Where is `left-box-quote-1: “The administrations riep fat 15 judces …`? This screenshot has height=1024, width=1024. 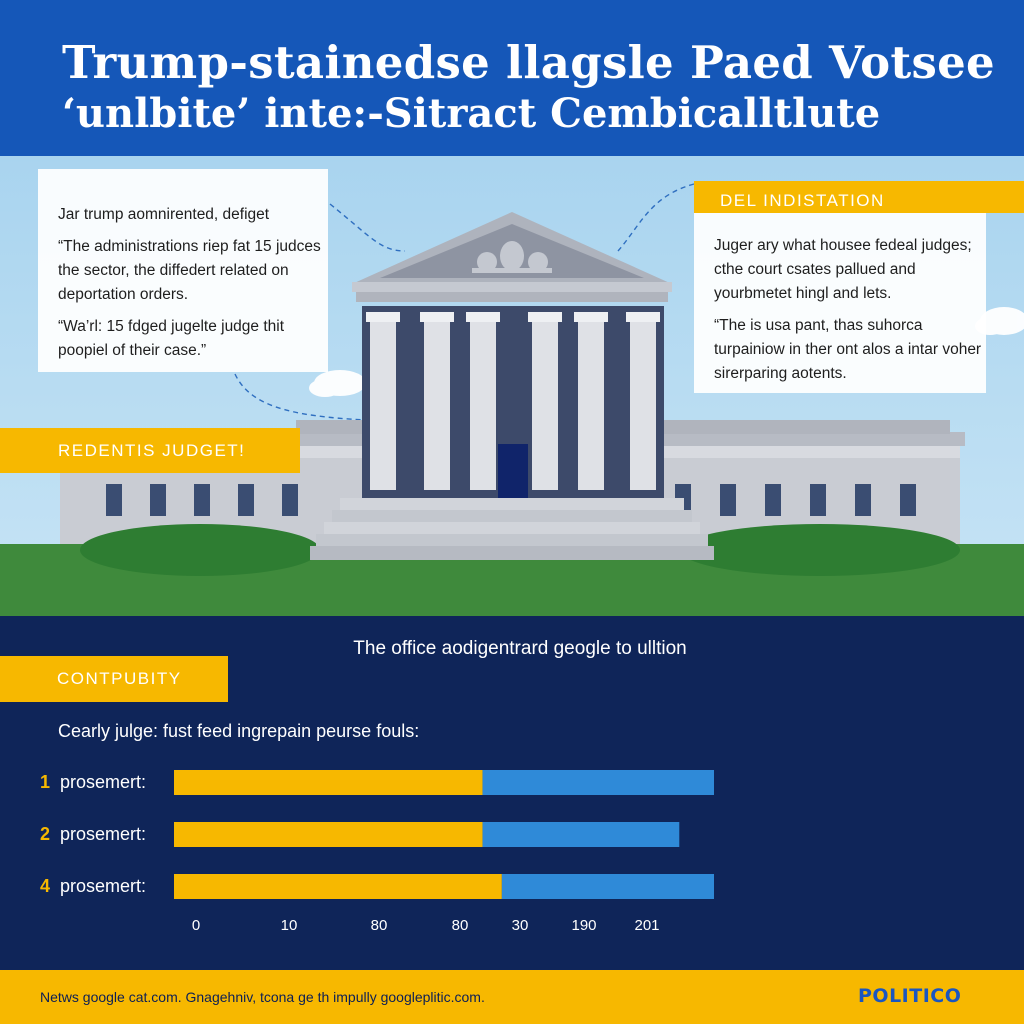 left-box-quote-1: “The administrations riep fat 15 judces … is located at coordinates (189, 270).